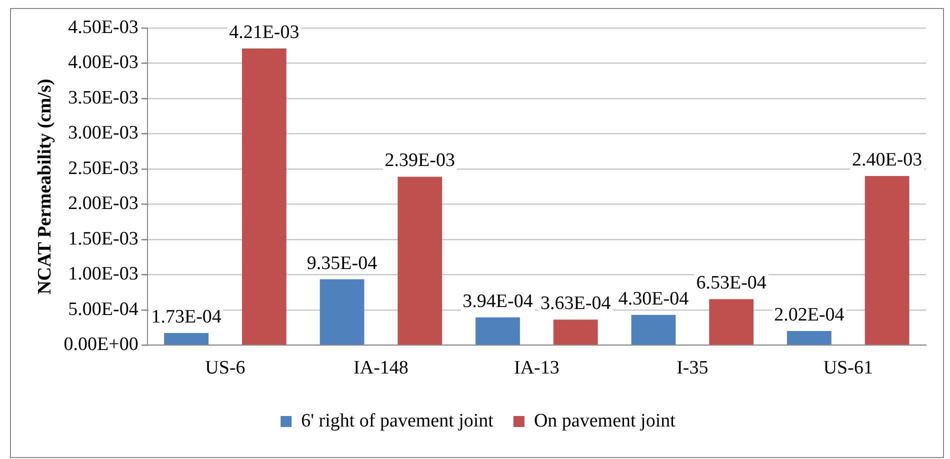  What do you see at coordinates (225, 368) in the screenshot?
I see `x-tick-label: US-6` at bounding box center [225, 368].